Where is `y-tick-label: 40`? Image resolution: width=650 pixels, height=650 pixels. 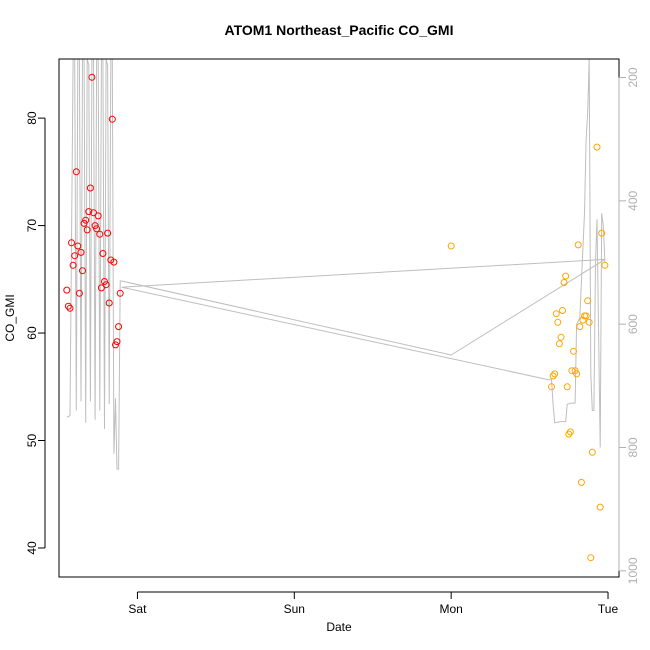 y-tick-label: 40 is located at coordinates (32, 548).